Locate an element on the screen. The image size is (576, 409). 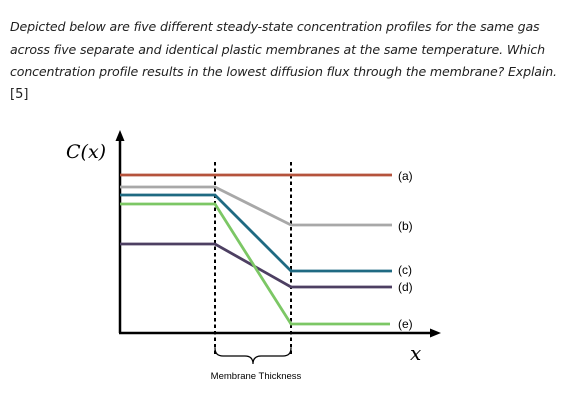
profile-c-line is located at coordinates (256, 233).